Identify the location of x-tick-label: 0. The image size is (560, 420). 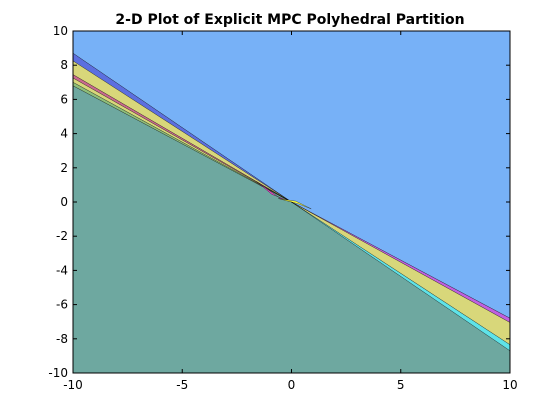
(292, 385).